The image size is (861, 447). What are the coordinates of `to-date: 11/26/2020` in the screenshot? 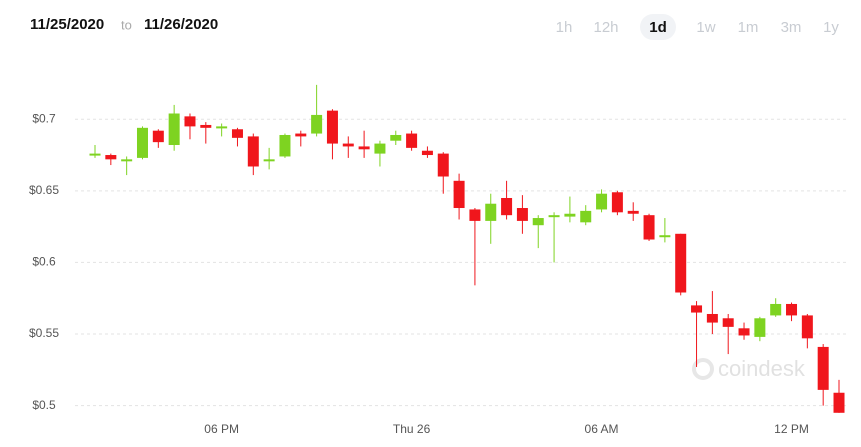 It's located at (181, 24).